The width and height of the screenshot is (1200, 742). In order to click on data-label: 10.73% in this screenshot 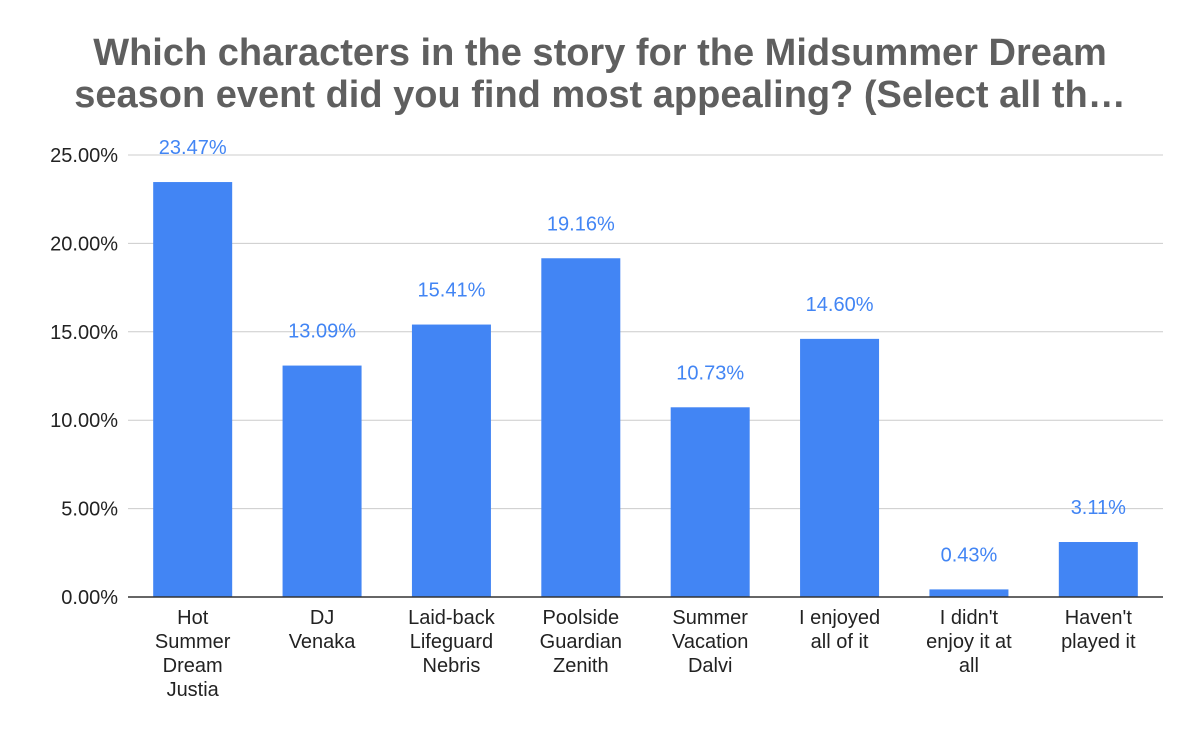, I will do `click(710, 373)`.